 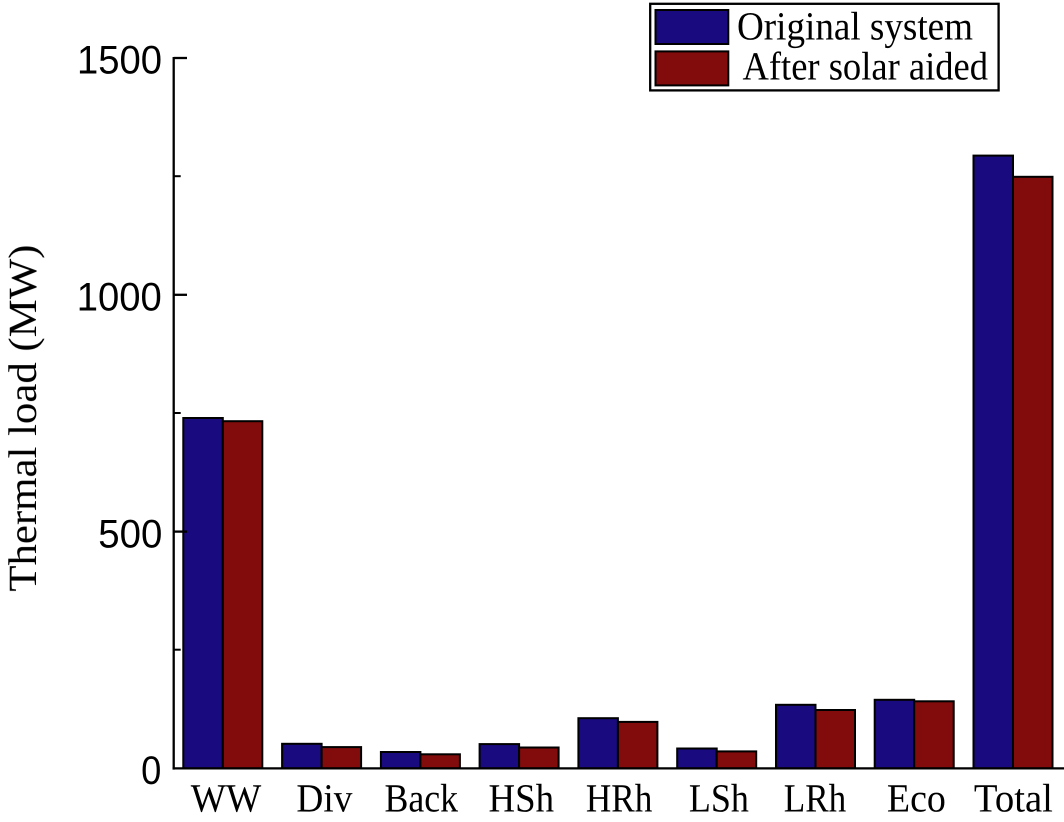 I want to click on svg-text: HRh, so click(x=619, y=798).